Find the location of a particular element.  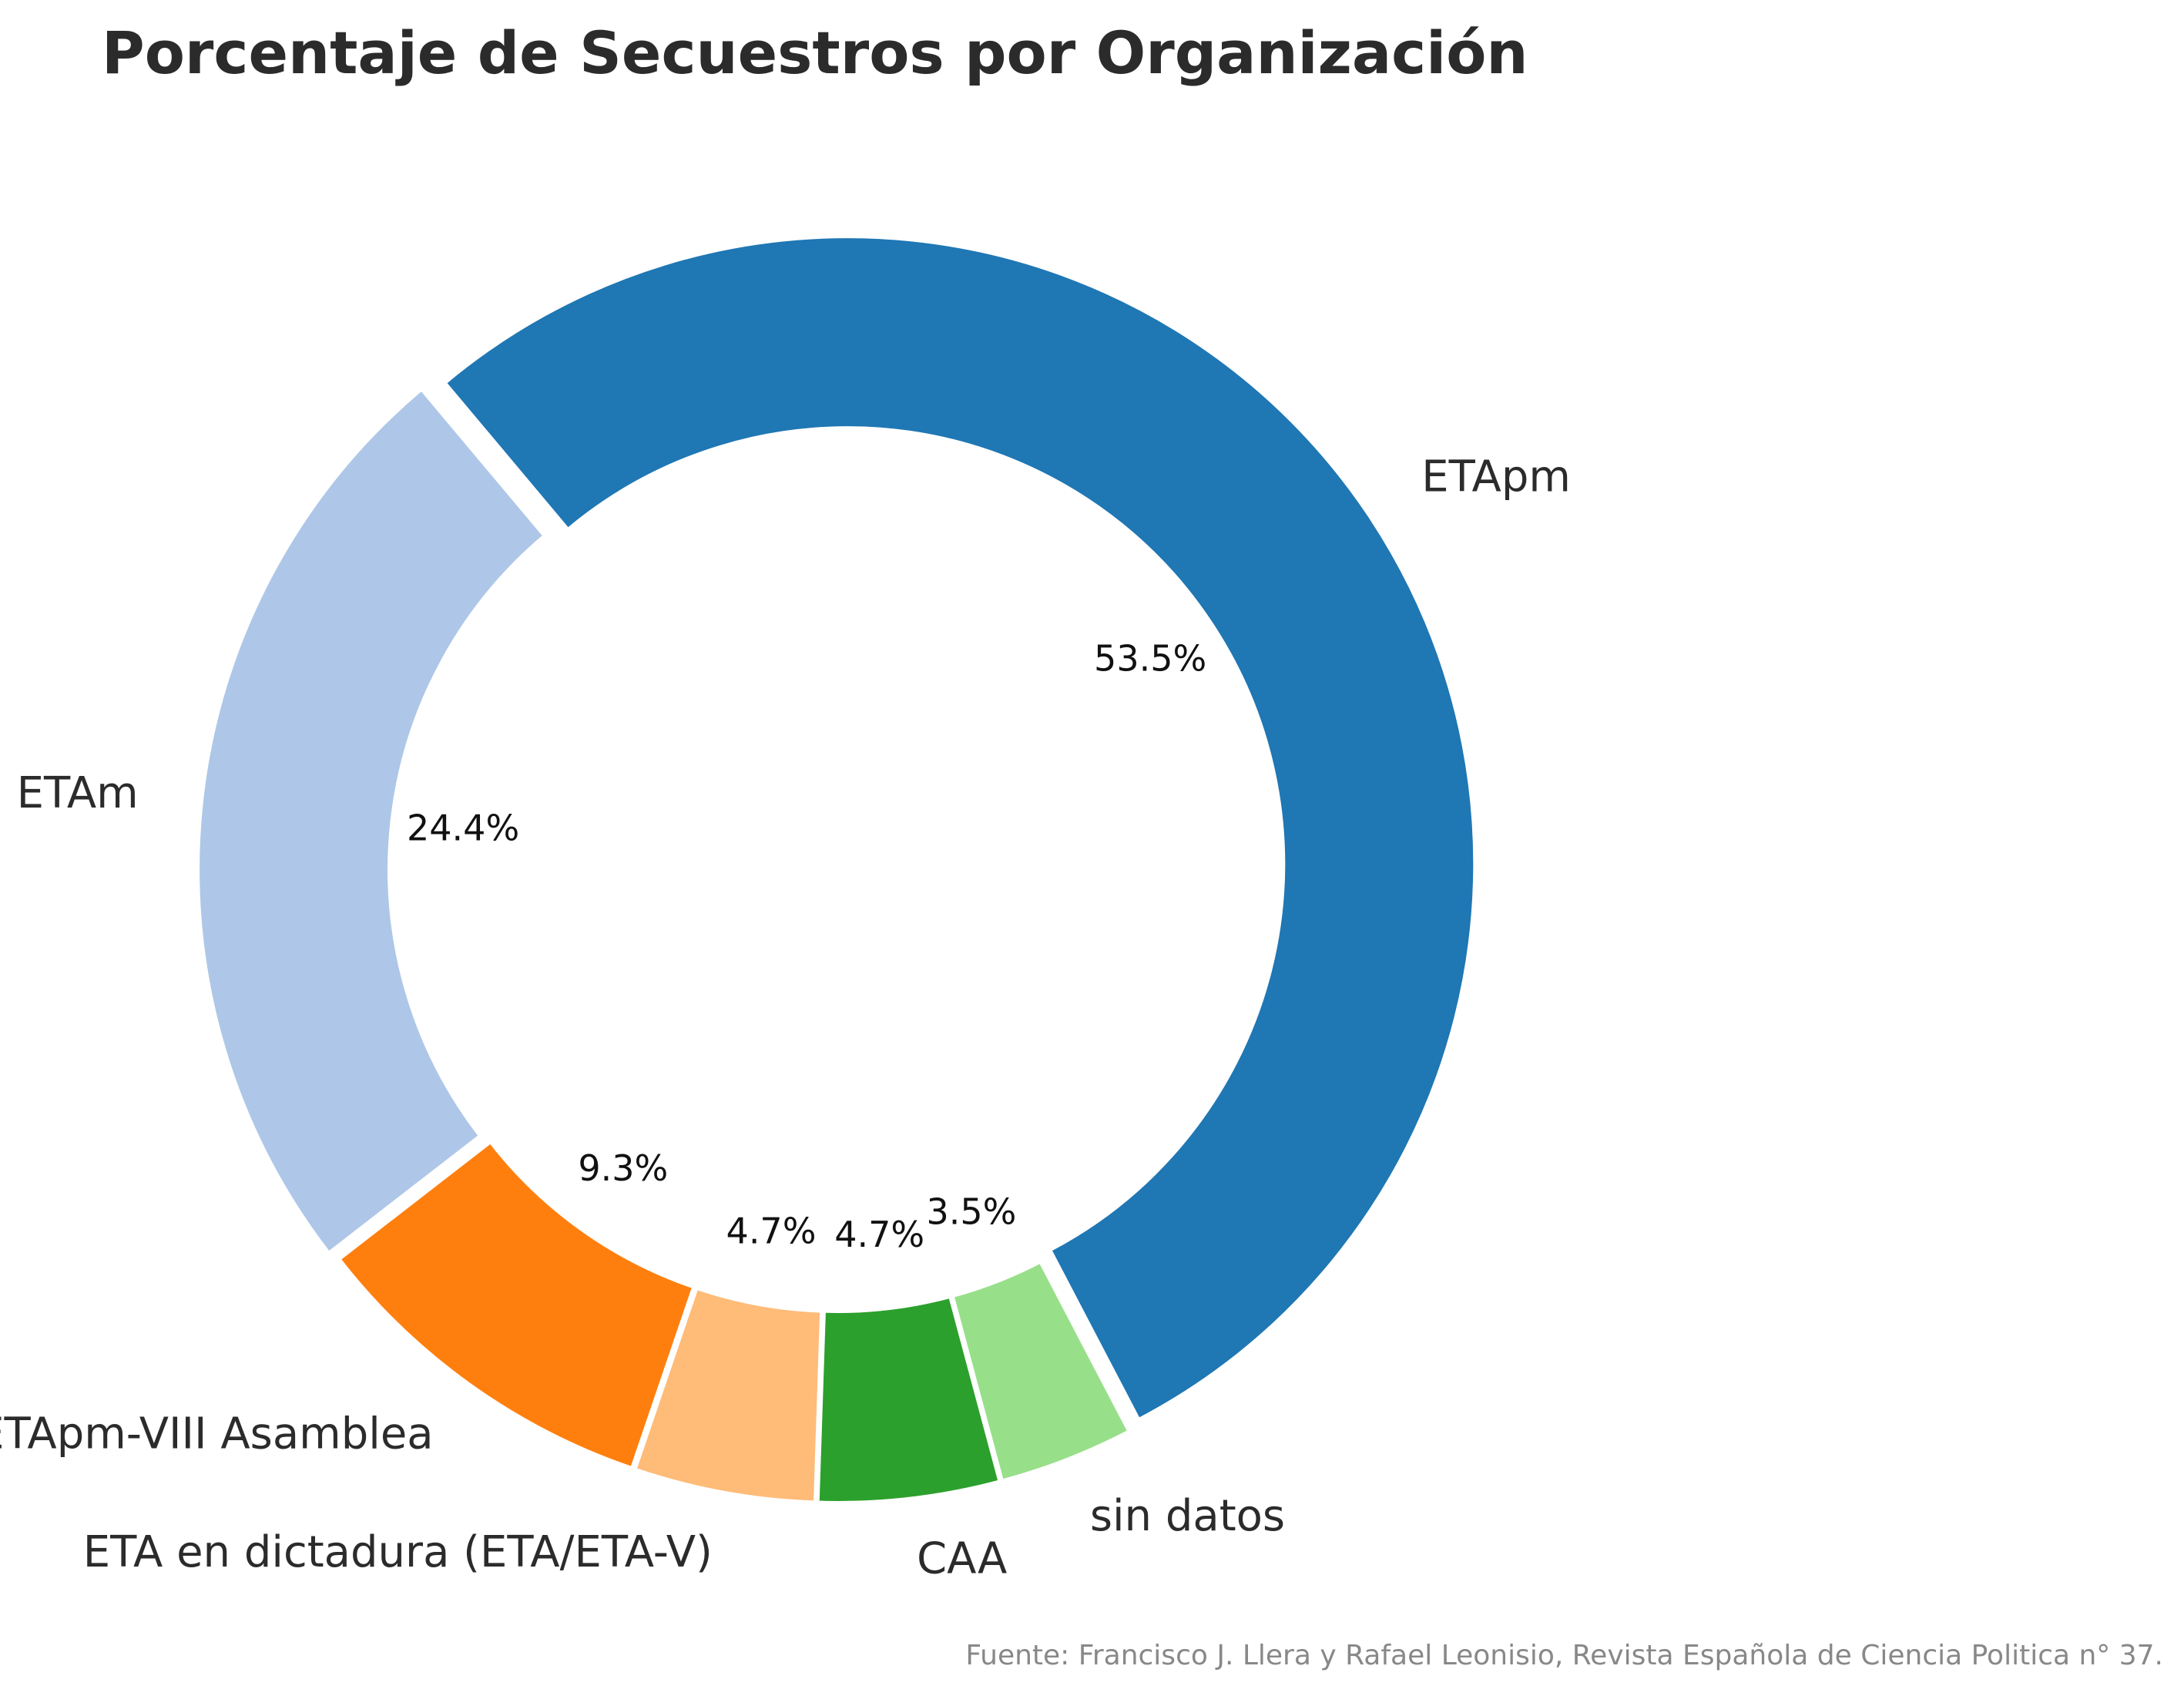

label-eta-en-dictadura-eta-eta-v: ETA en dictadura (ETA/ETA-V) is located at coordinates (398, 1552).